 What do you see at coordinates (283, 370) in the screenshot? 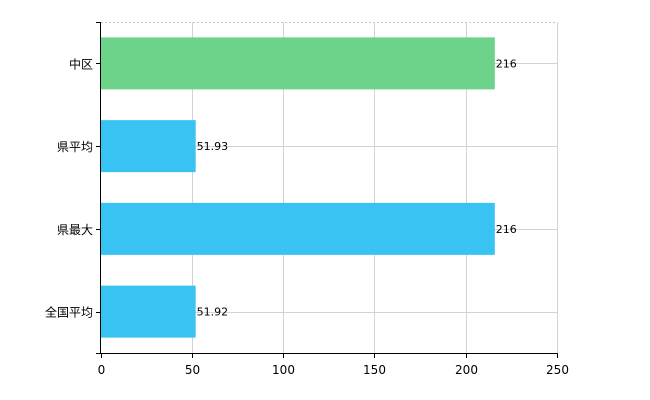
I see `x-tick-label: 100` at bounding box center [283, 370].